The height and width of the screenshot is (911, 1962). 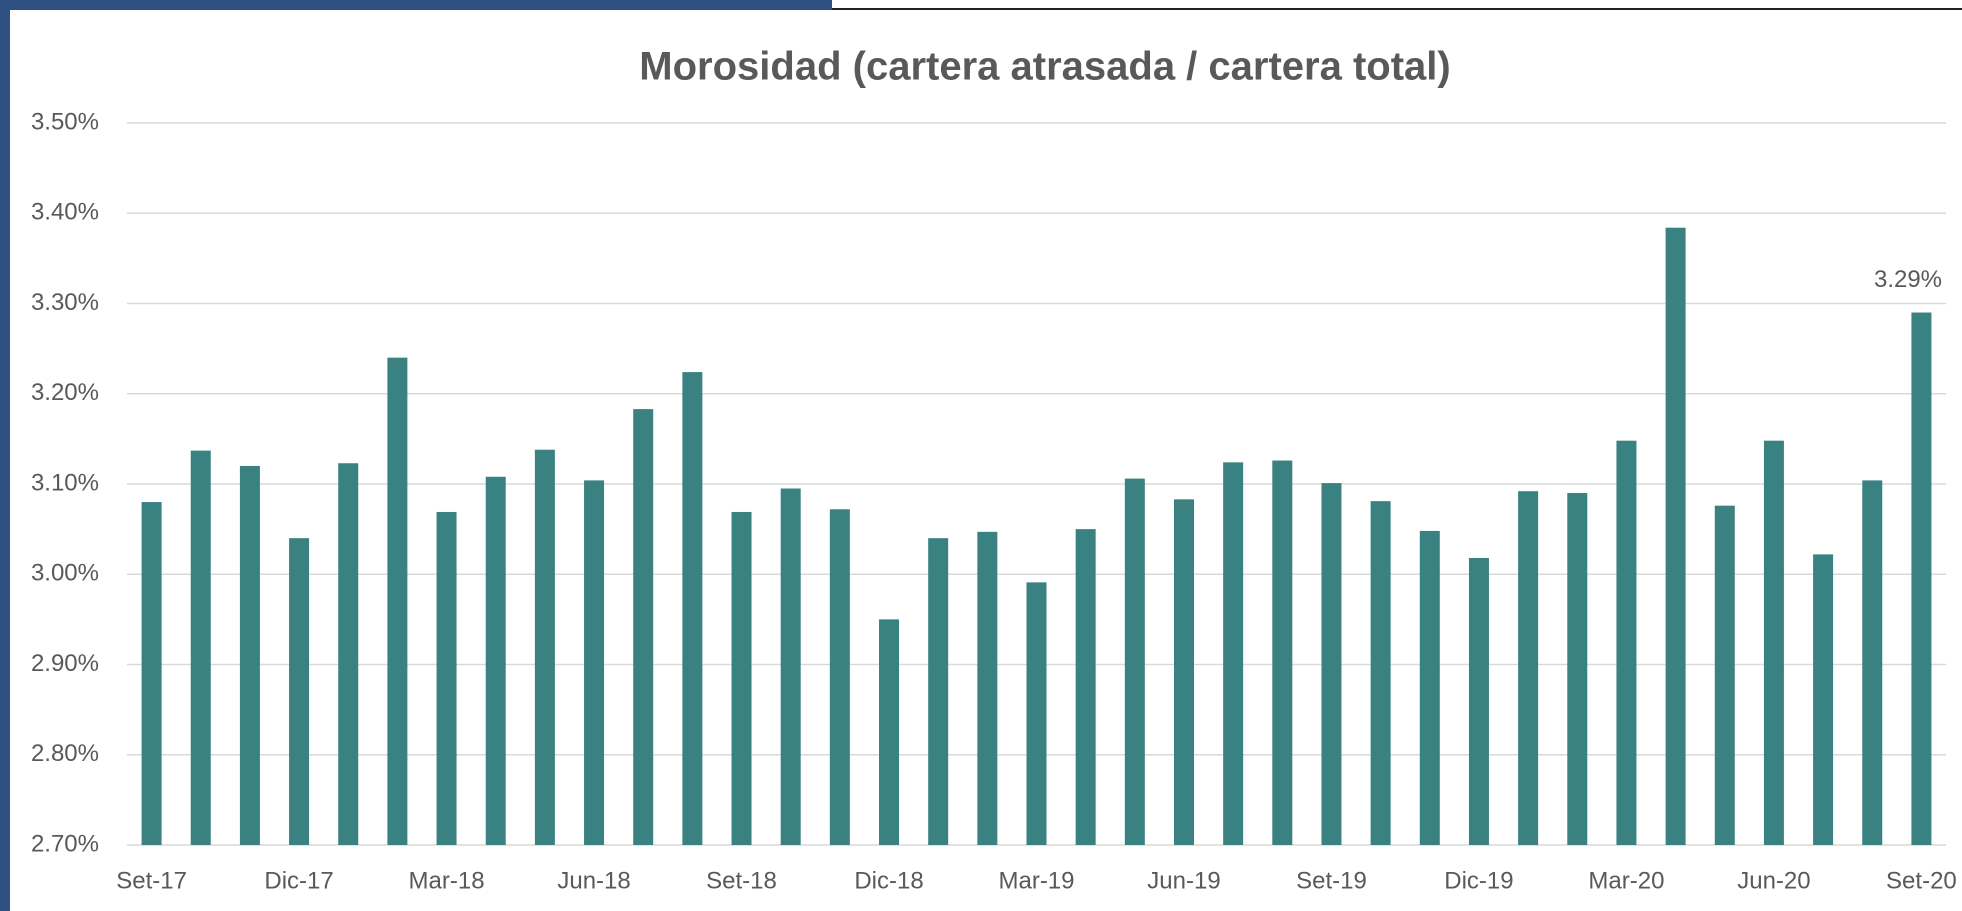 What do you see at coordinates (65, 663) in the screenshot?
I see `y-tick-label: 2.90%` at bounding box center [65, 663].